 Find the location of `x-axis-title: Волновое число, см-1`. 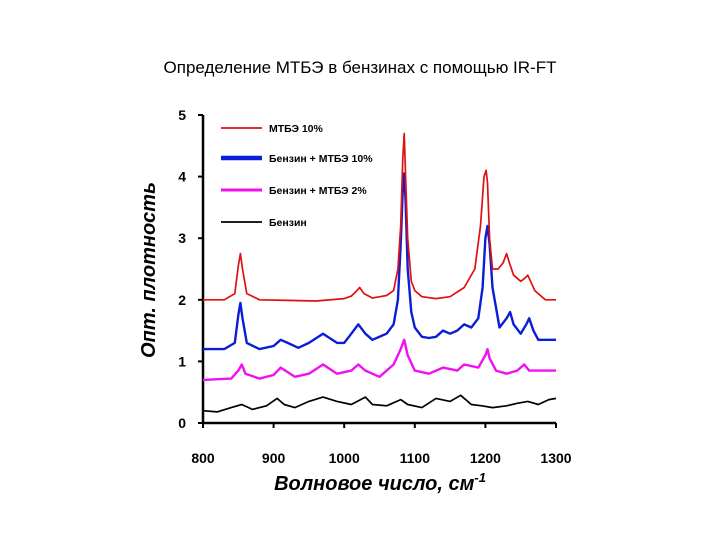

x-axis-title: Волновое число, см-1 is located at coordinates (380, 482).